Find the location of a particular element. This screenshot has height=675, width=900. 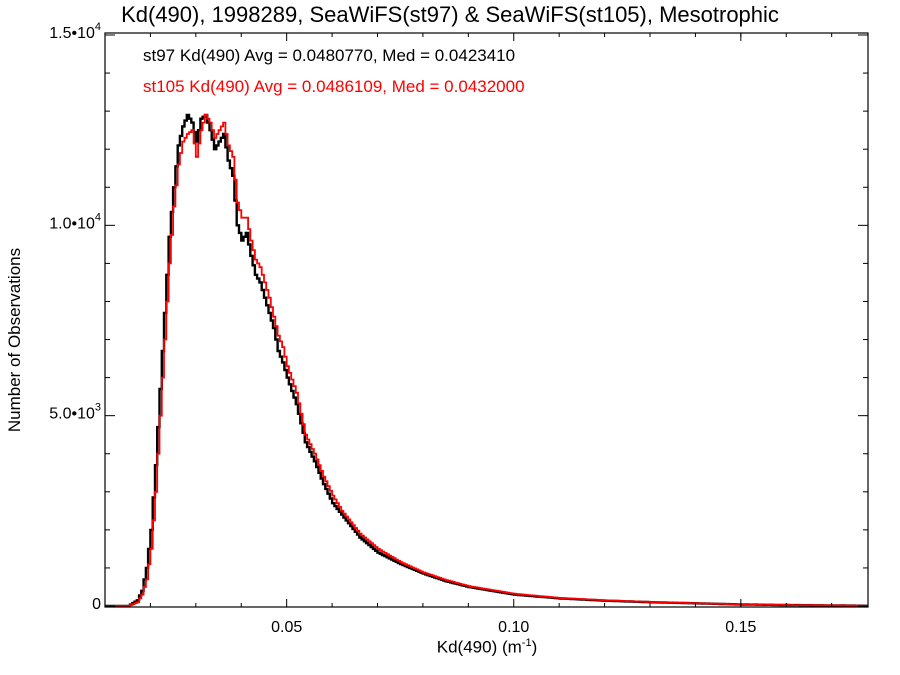

x-axis-label-close: ) is located at coordinates (534, 647).